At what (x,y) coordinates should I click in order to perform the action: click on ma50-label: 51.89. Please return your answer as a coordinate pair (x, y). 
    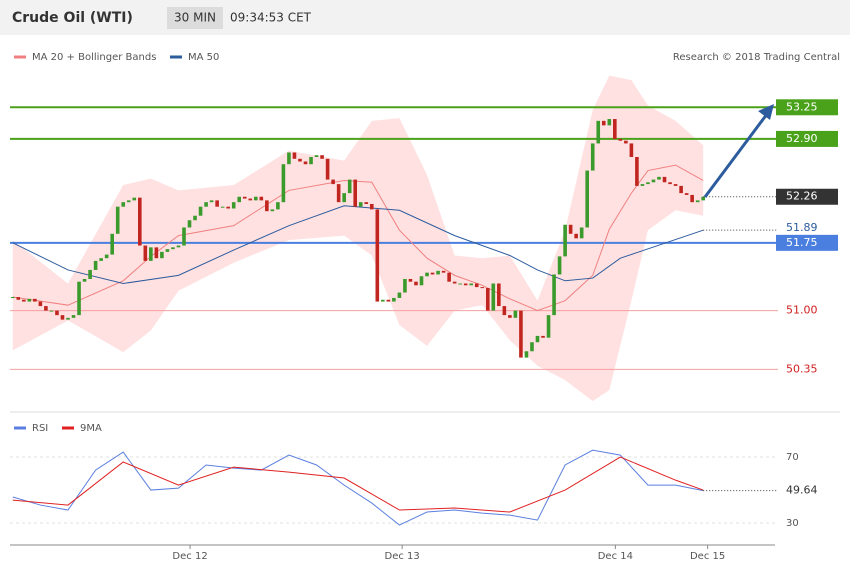
    Looking at the image, I should click on (802, 227).